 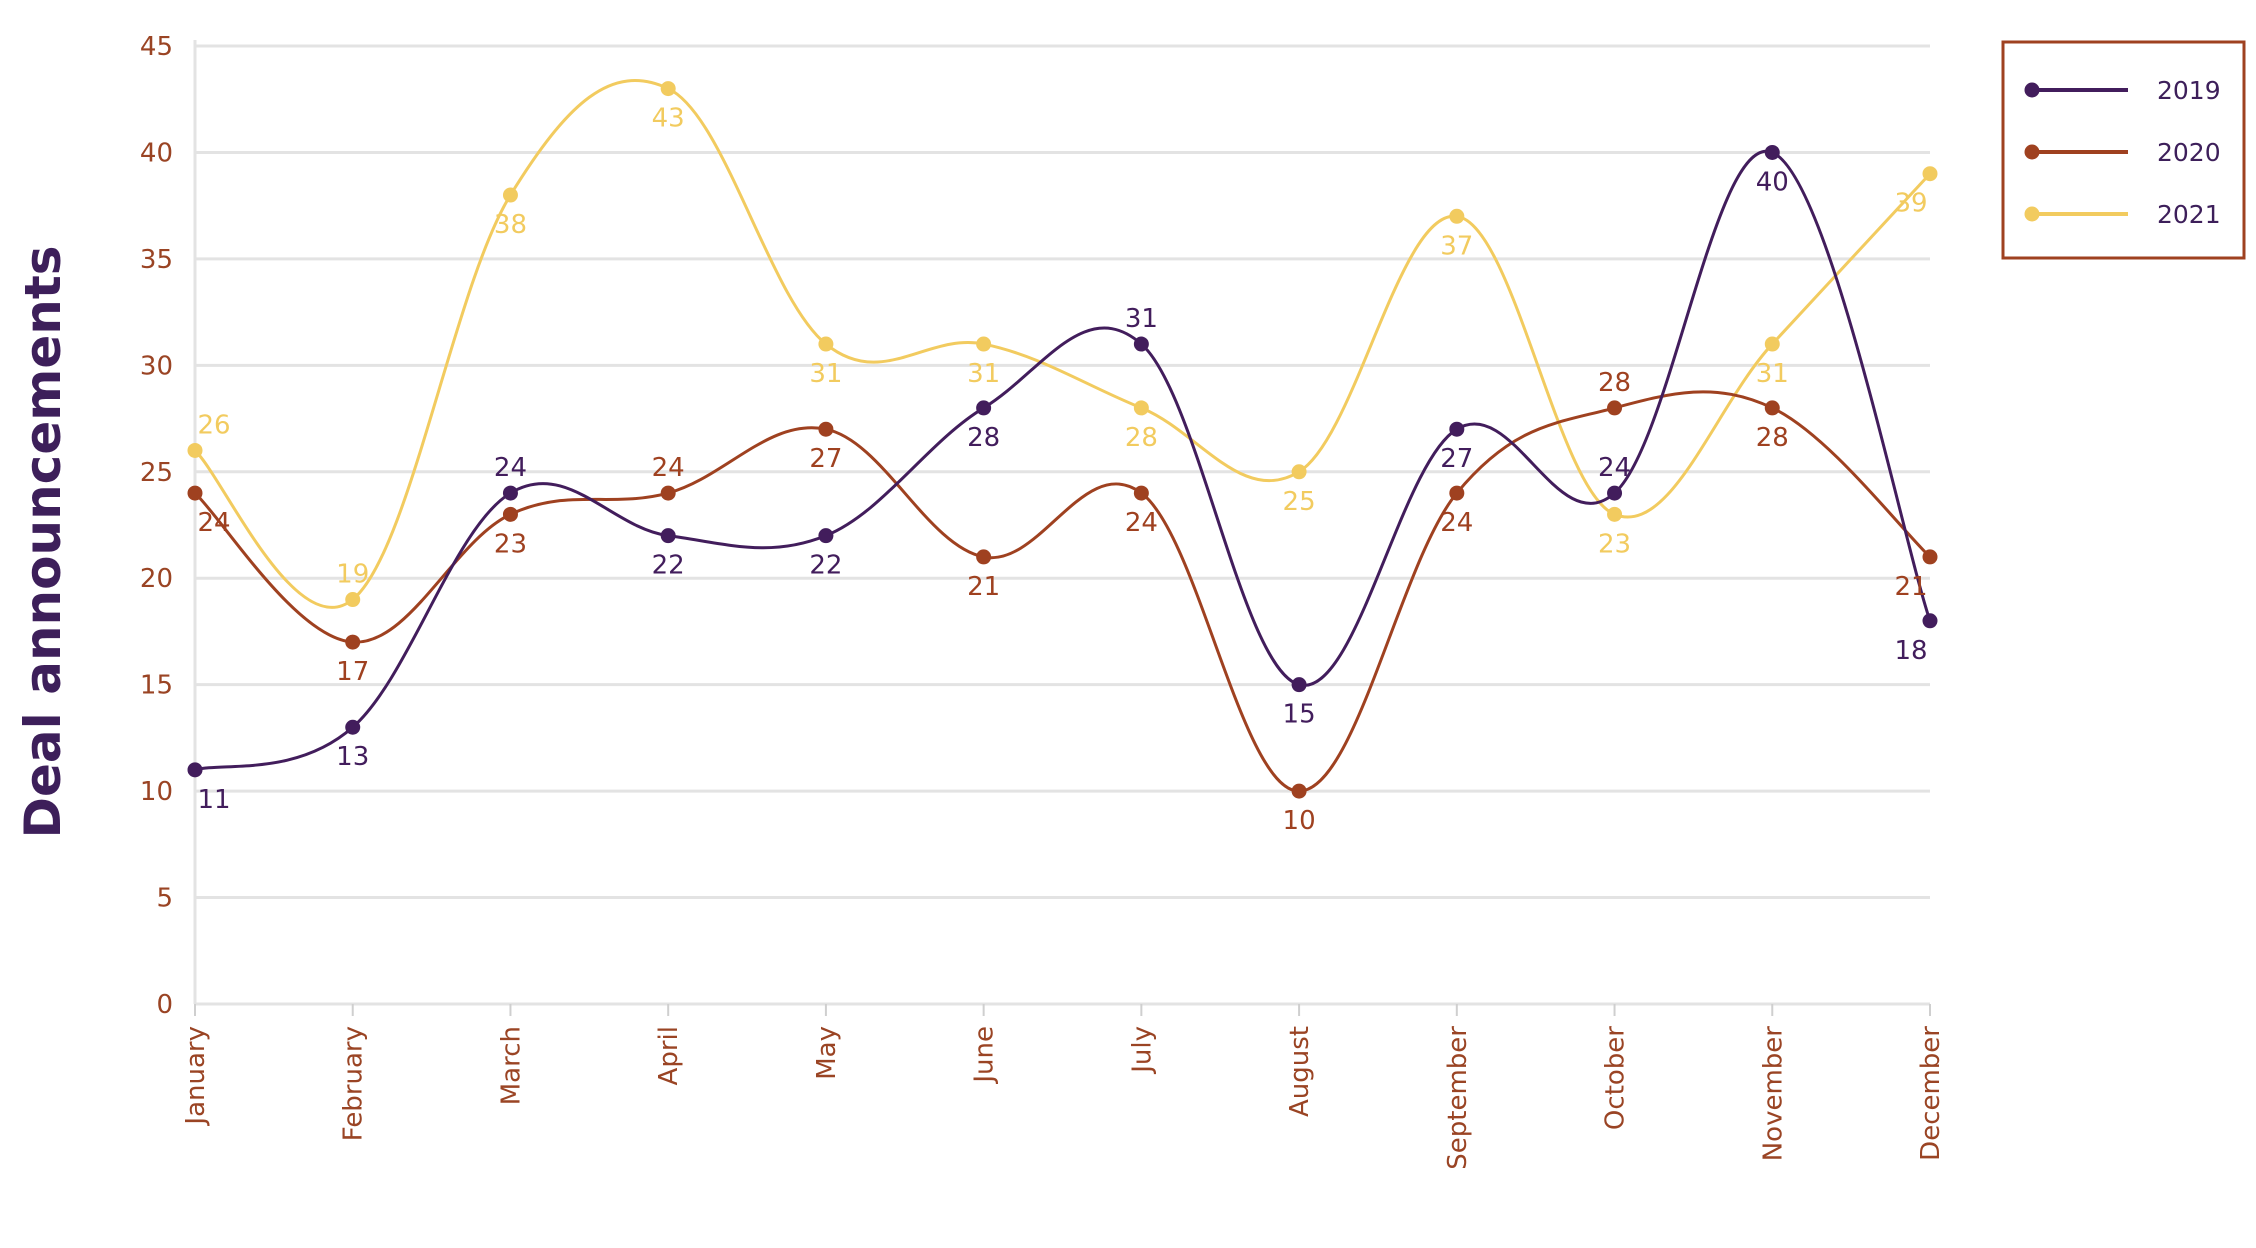 I want to click on y-tick-label: 30, so click(x=156, y=366).